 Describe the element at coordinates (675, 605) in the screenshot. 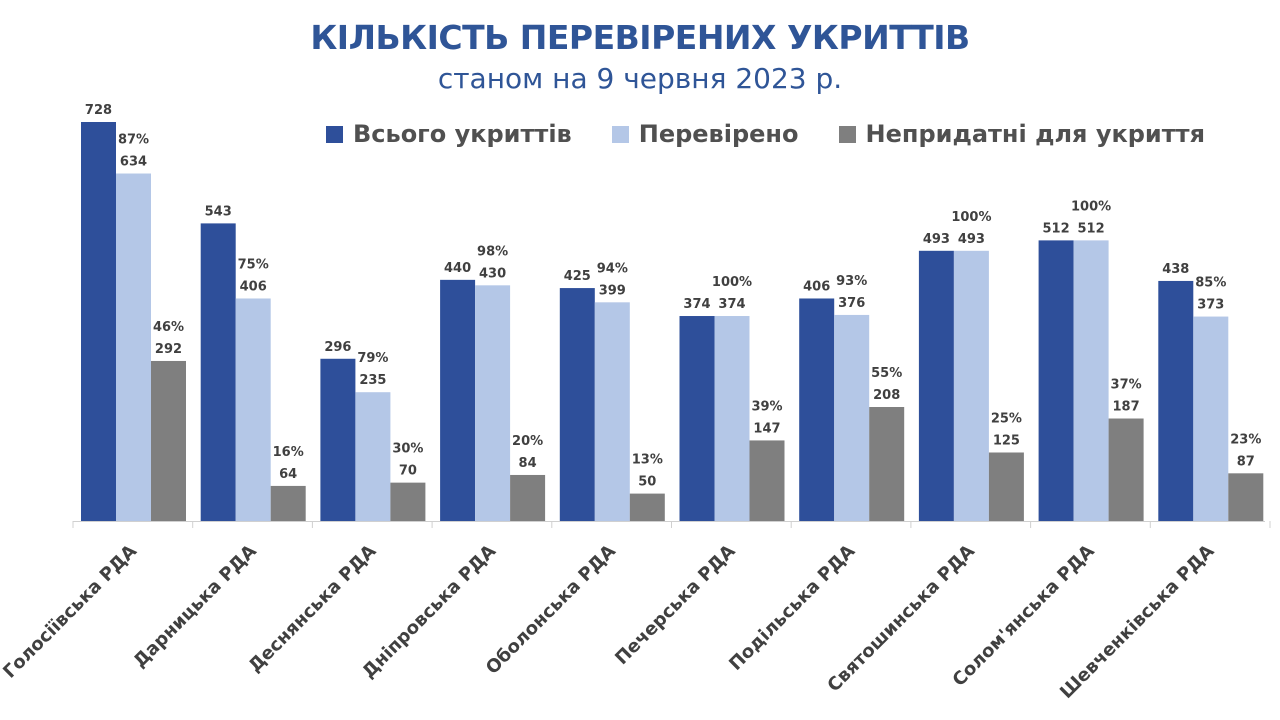

I see `category-label: Печерська РДА` at that location.